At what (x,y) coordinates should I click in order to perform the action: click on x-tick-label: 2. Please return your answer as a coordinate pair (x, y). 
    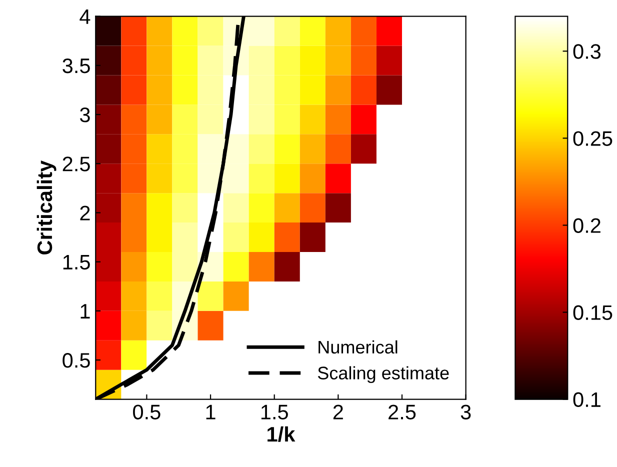
    Looking at the image, I should click on (338, 412).